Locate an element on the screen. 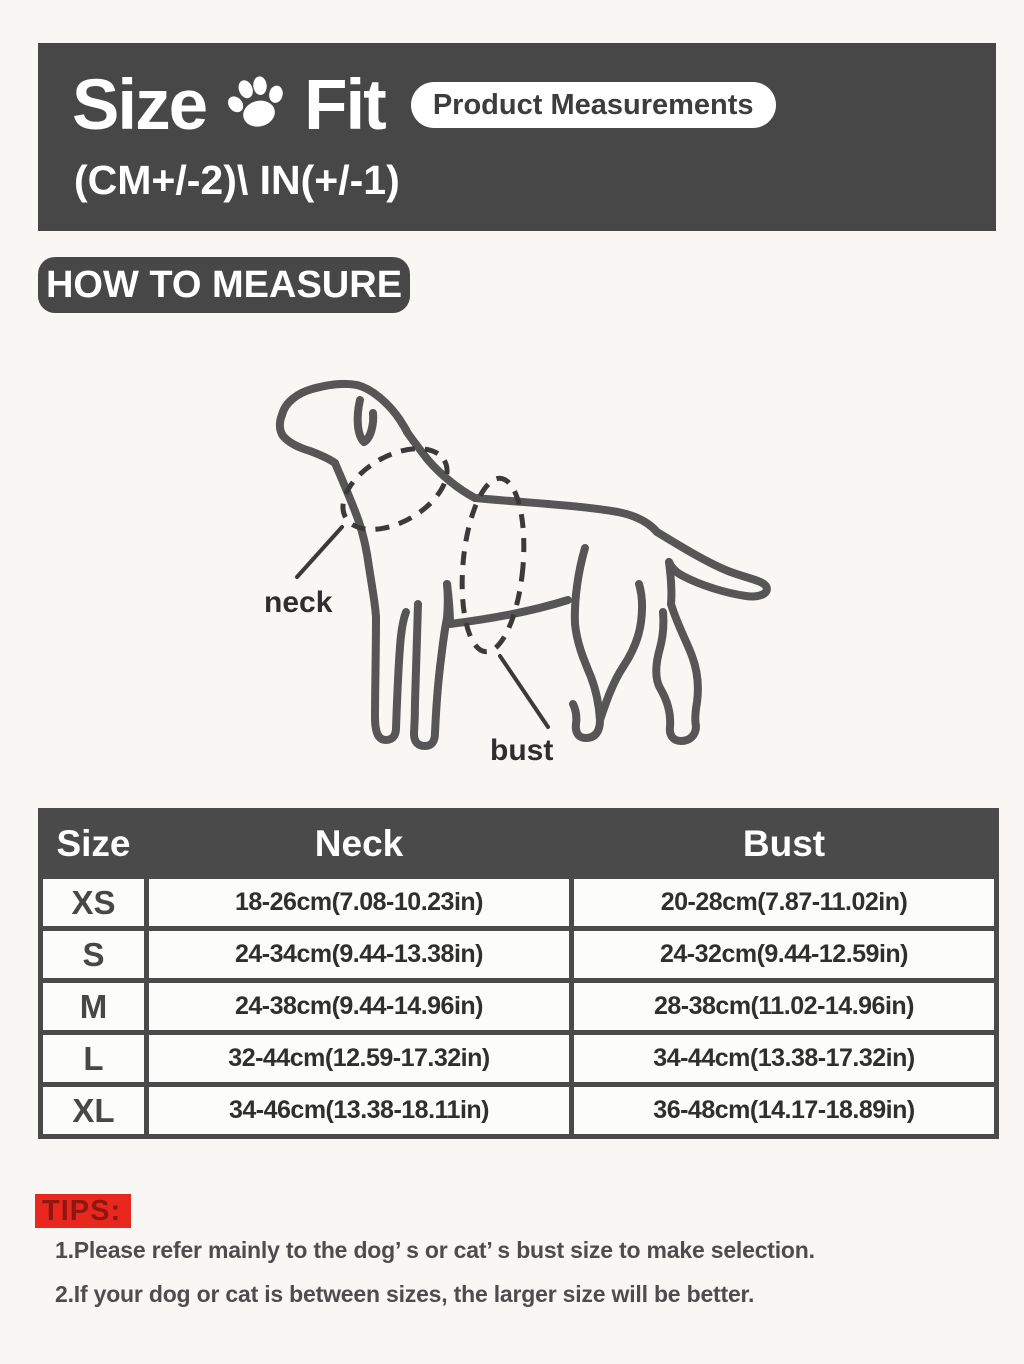 The width and height of the screenshot is (1024, 1364). bust-cell: 28-38cm(11.02-14.96in) is located at coordinates (784, 1006).